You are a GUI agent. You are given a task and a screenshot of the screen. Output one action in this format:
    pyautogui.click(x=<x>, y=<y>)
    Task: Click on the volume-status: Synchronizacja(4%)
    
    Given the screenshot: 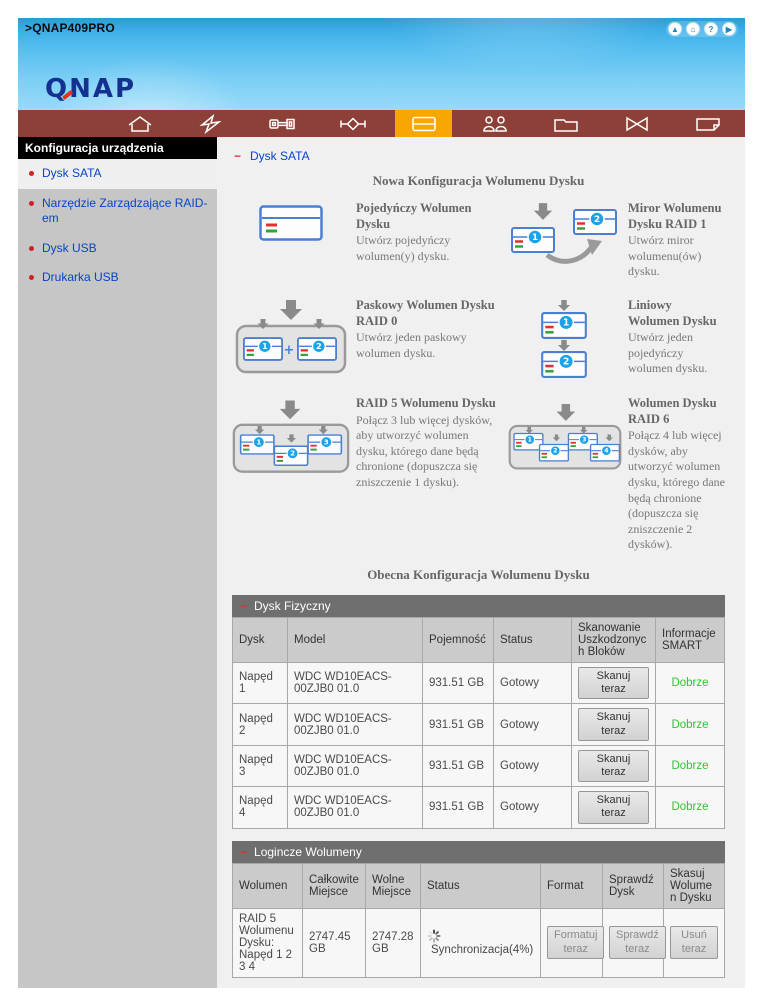 What is the action you would take?
    pyautogui.click(x=482, y=950)
    